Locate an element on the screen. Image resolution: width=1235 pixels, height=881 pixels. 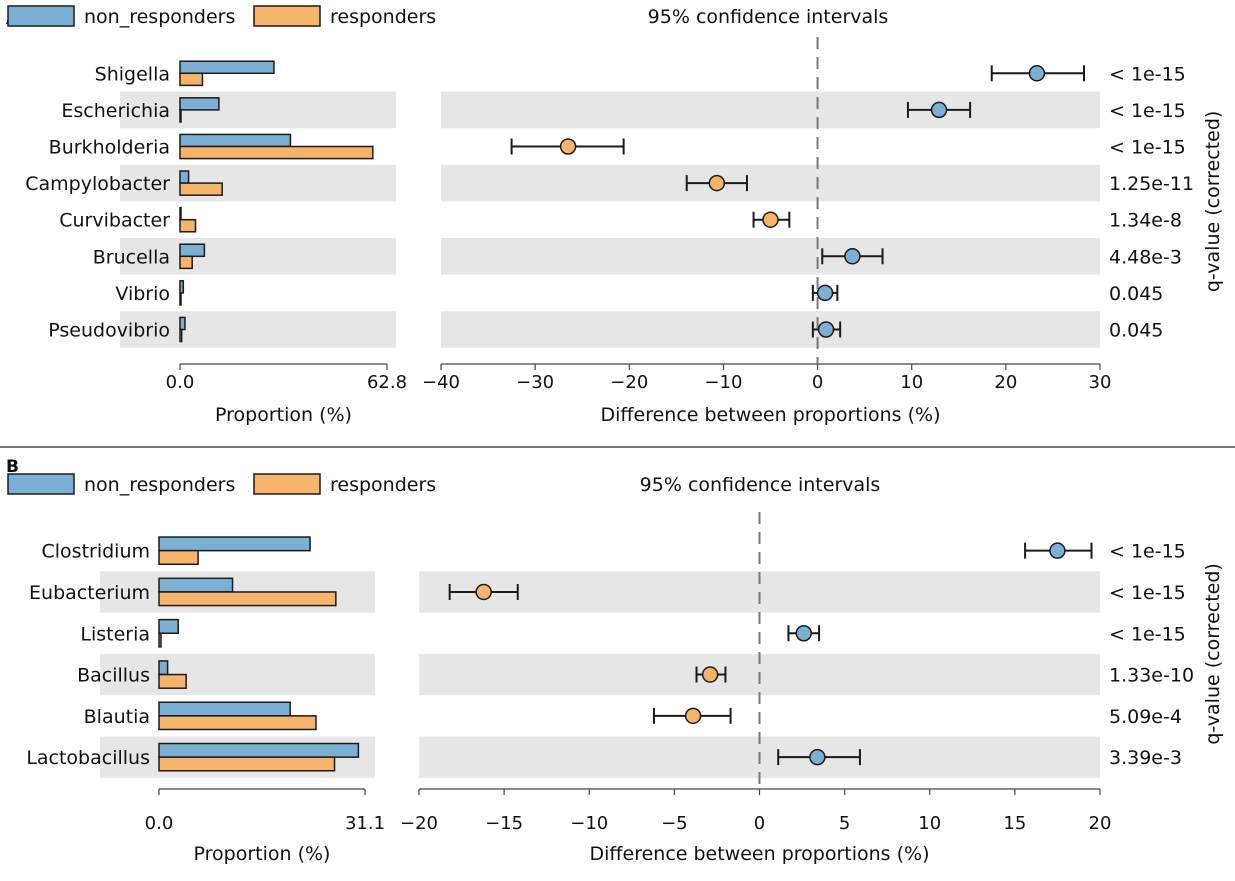
category-label: Lactobacillus is located at coordinates (88, 758).